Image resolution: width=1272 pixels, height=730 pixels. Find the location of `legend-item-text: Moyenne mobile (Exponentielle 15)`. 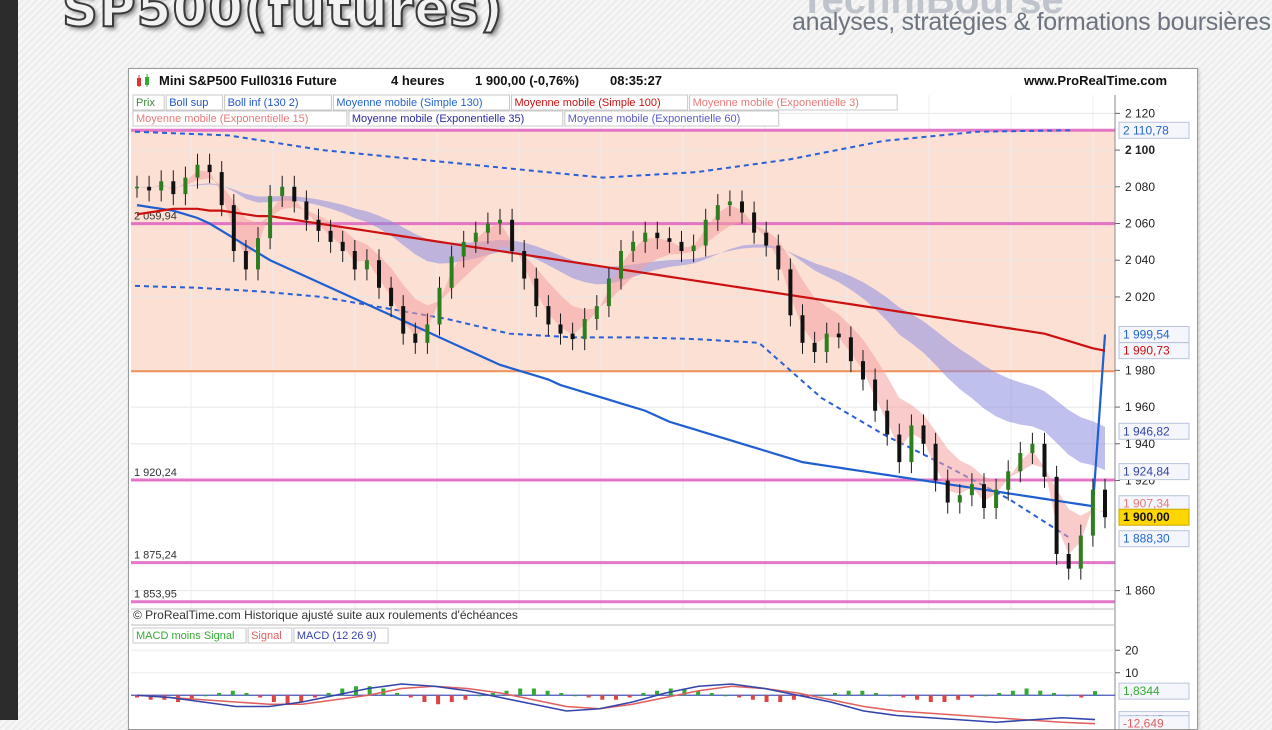

legend-item-text: Moyenne mobile (Exponentielle 15) is located at coordinates (222, 119).